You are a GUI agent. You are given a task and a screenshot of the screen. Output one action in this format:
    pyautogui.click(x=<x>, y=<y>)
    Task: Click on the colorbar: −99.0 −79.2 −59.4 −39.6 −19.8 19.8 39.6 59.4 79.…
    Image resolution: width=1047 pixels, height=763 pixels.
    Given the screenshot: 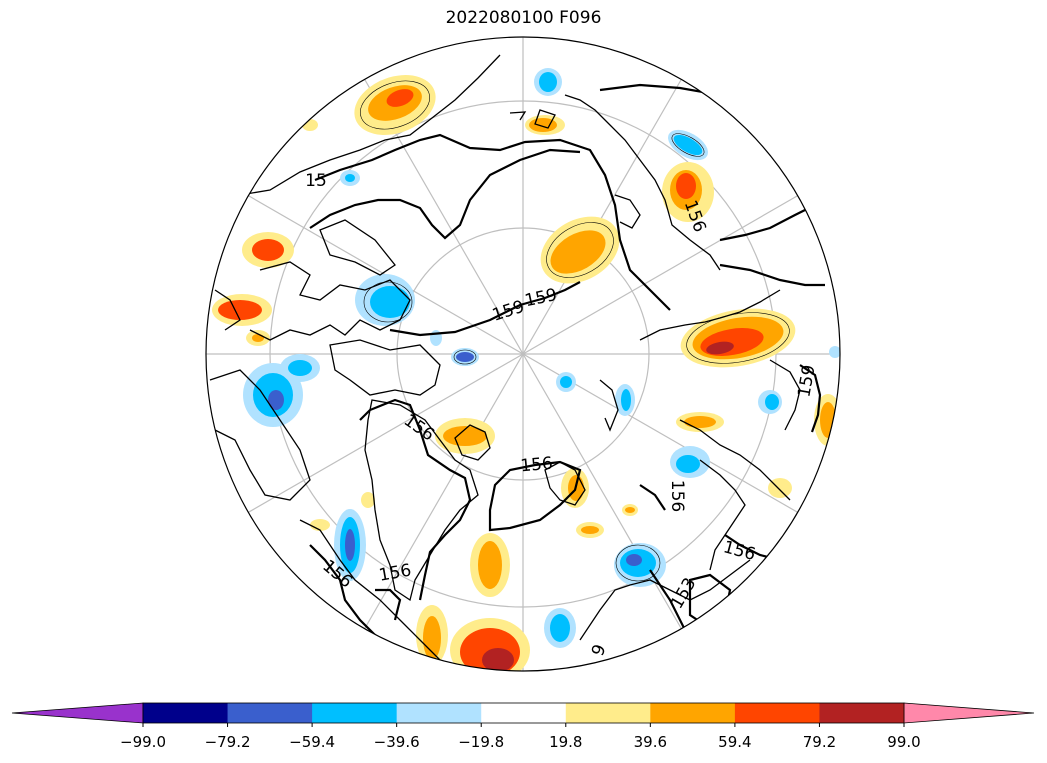 What is the action you would take?
    pyautogui.click(x=523, y=726)
    